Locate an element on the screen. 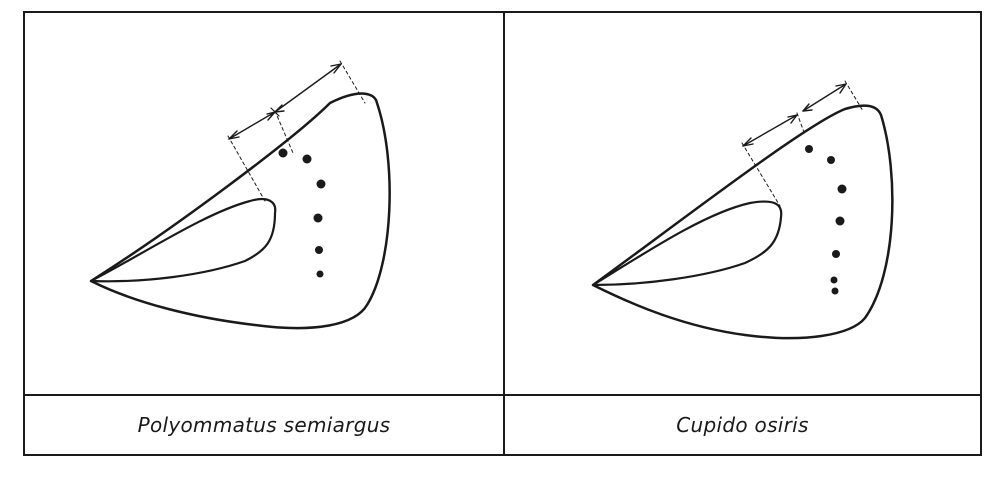 The width and height of the screenshot is (1000, 477). panel-divider is located at coordinates (504, 233).